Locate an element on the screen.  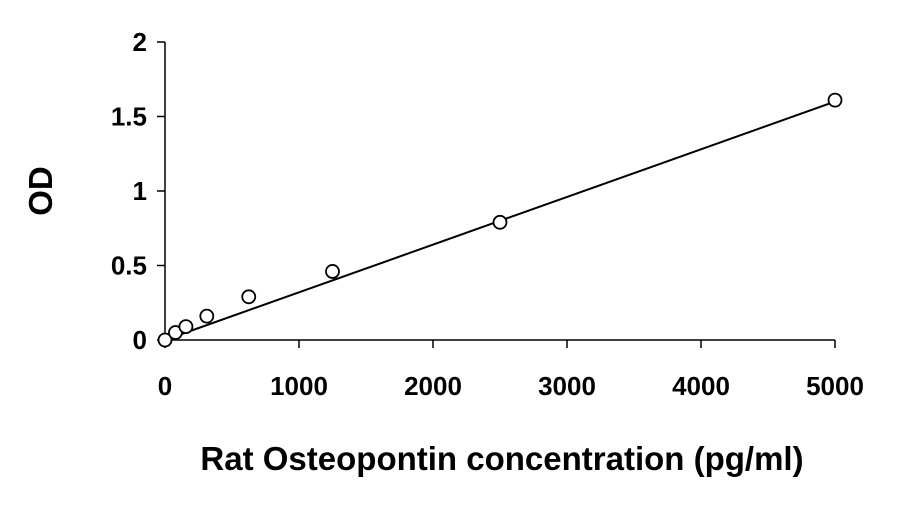
y-ticks: 0 0.5 1 1.5 2 is located at coordinates (138, 191).